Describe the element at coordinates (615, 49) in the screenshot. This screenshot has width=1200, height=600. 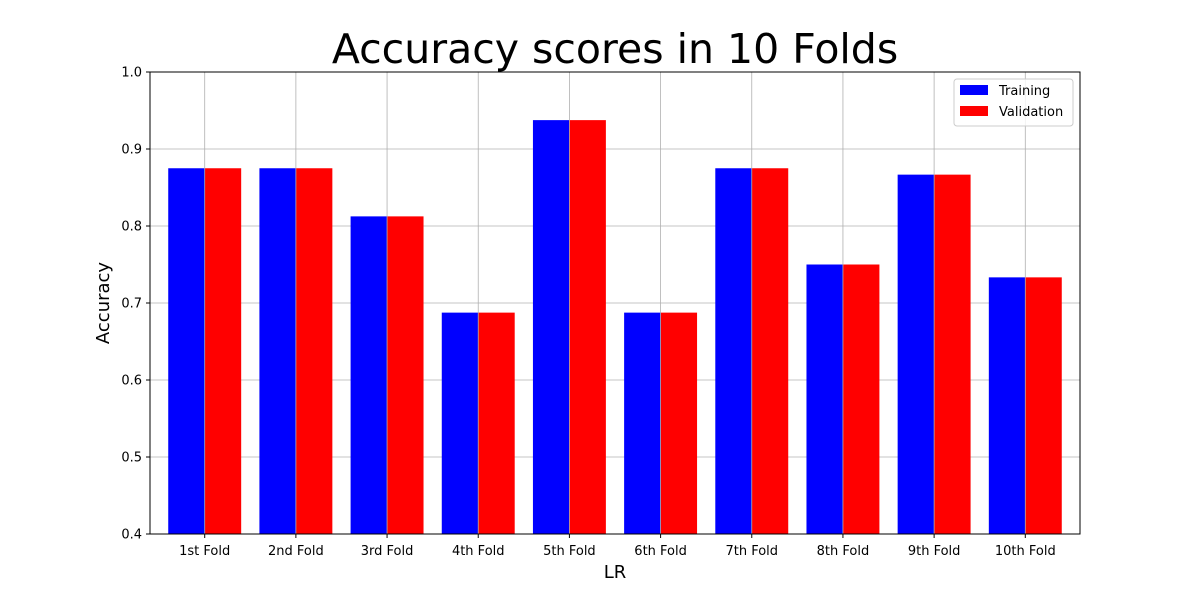
I see `chart-title: Accuracy scores in 10 Folds` at that location.